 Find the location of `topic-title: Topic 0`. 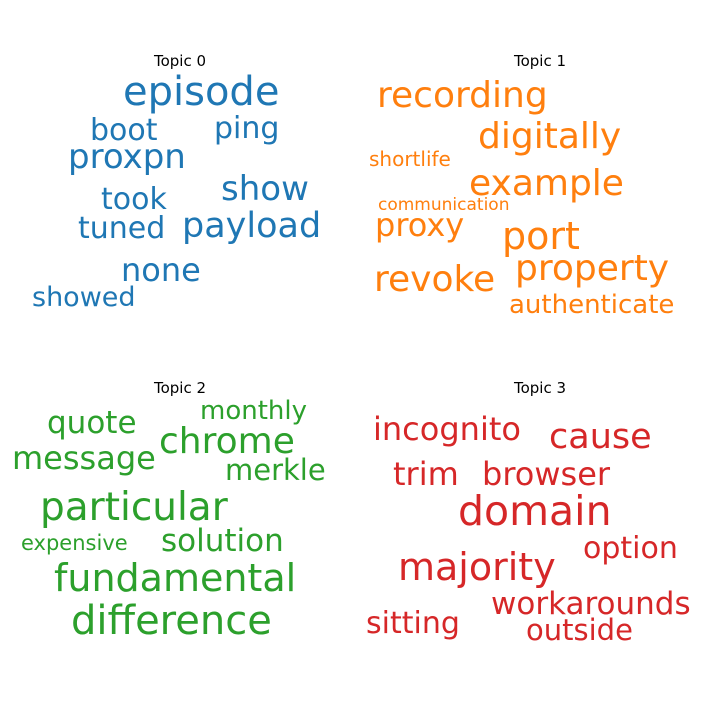

topic-title: Topic 0 is located at coordinates (180, 61).